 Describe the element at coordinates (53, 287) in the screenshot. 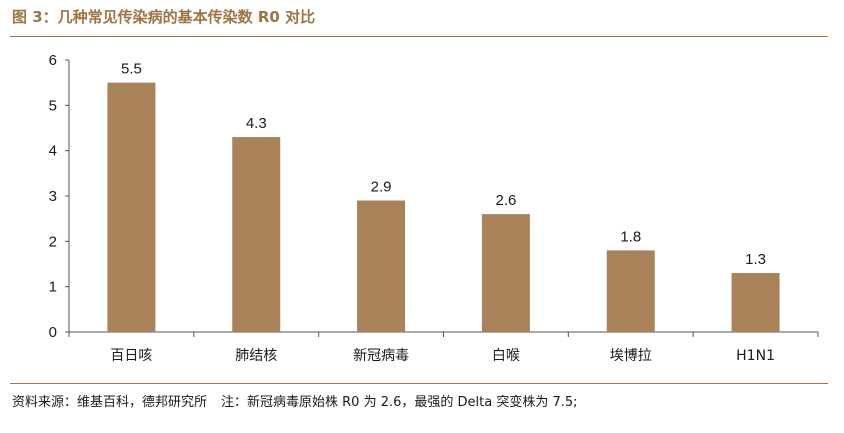

I see `y-tick-label: 1` at that location.